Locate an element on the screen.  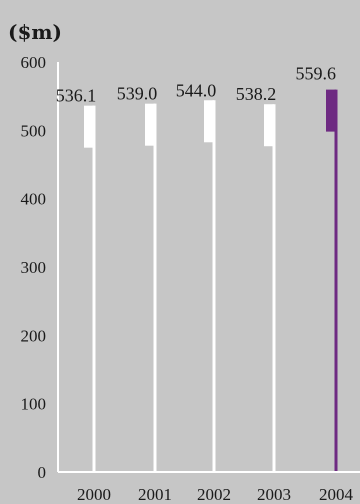
x-tick-label: 2000 is located at coordinates (94, 494).